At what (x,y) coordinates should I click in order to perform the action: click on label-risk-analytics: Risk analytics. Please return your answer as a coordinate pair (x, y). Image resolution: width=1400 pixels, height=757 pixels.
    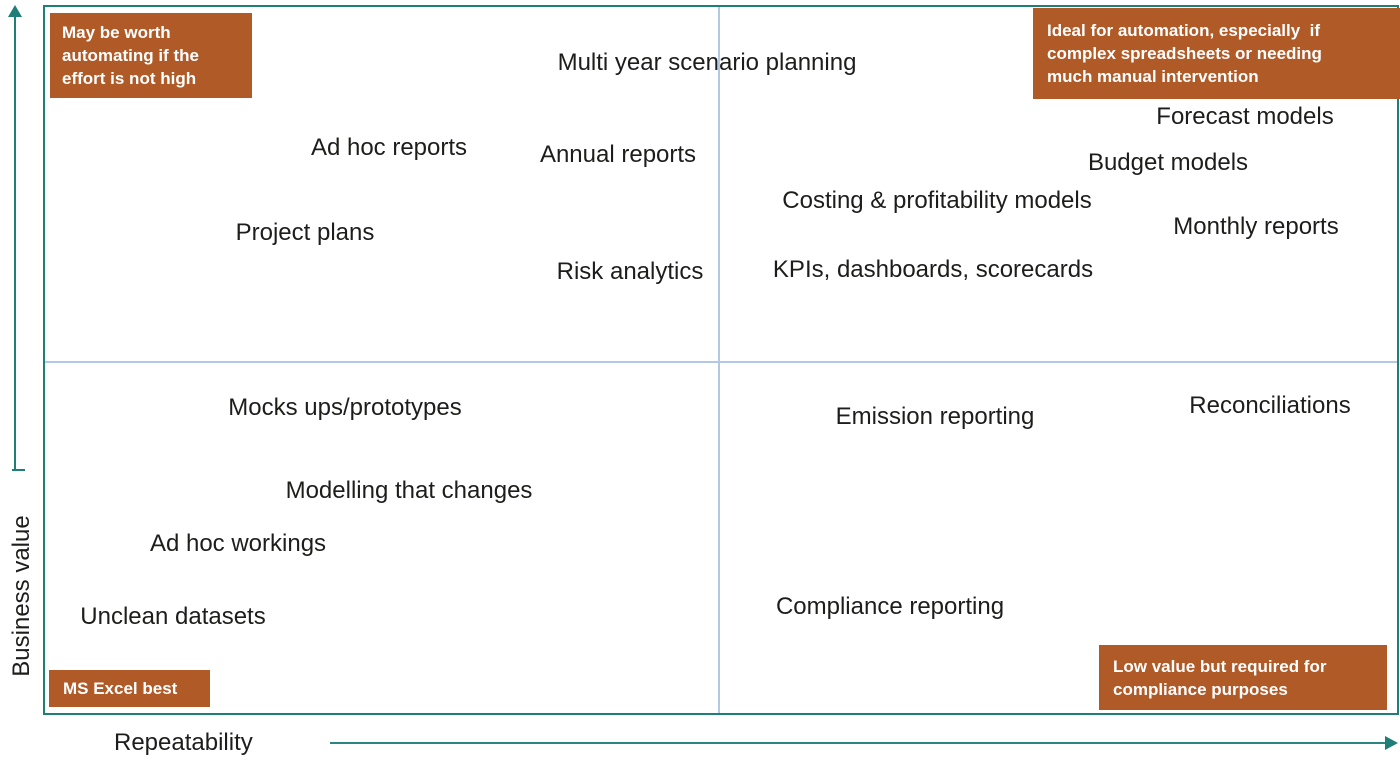
    Looking at the image, I should click on (630, 271).